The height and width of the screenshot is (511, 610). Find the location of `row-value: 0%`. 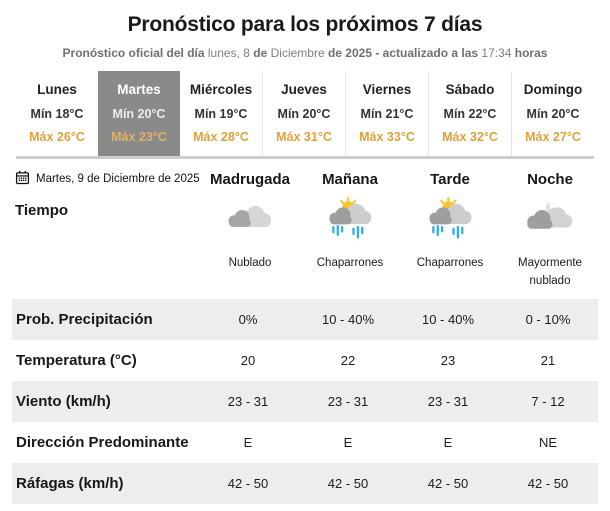

row-value: 0% is located at coordinates (248, 319).